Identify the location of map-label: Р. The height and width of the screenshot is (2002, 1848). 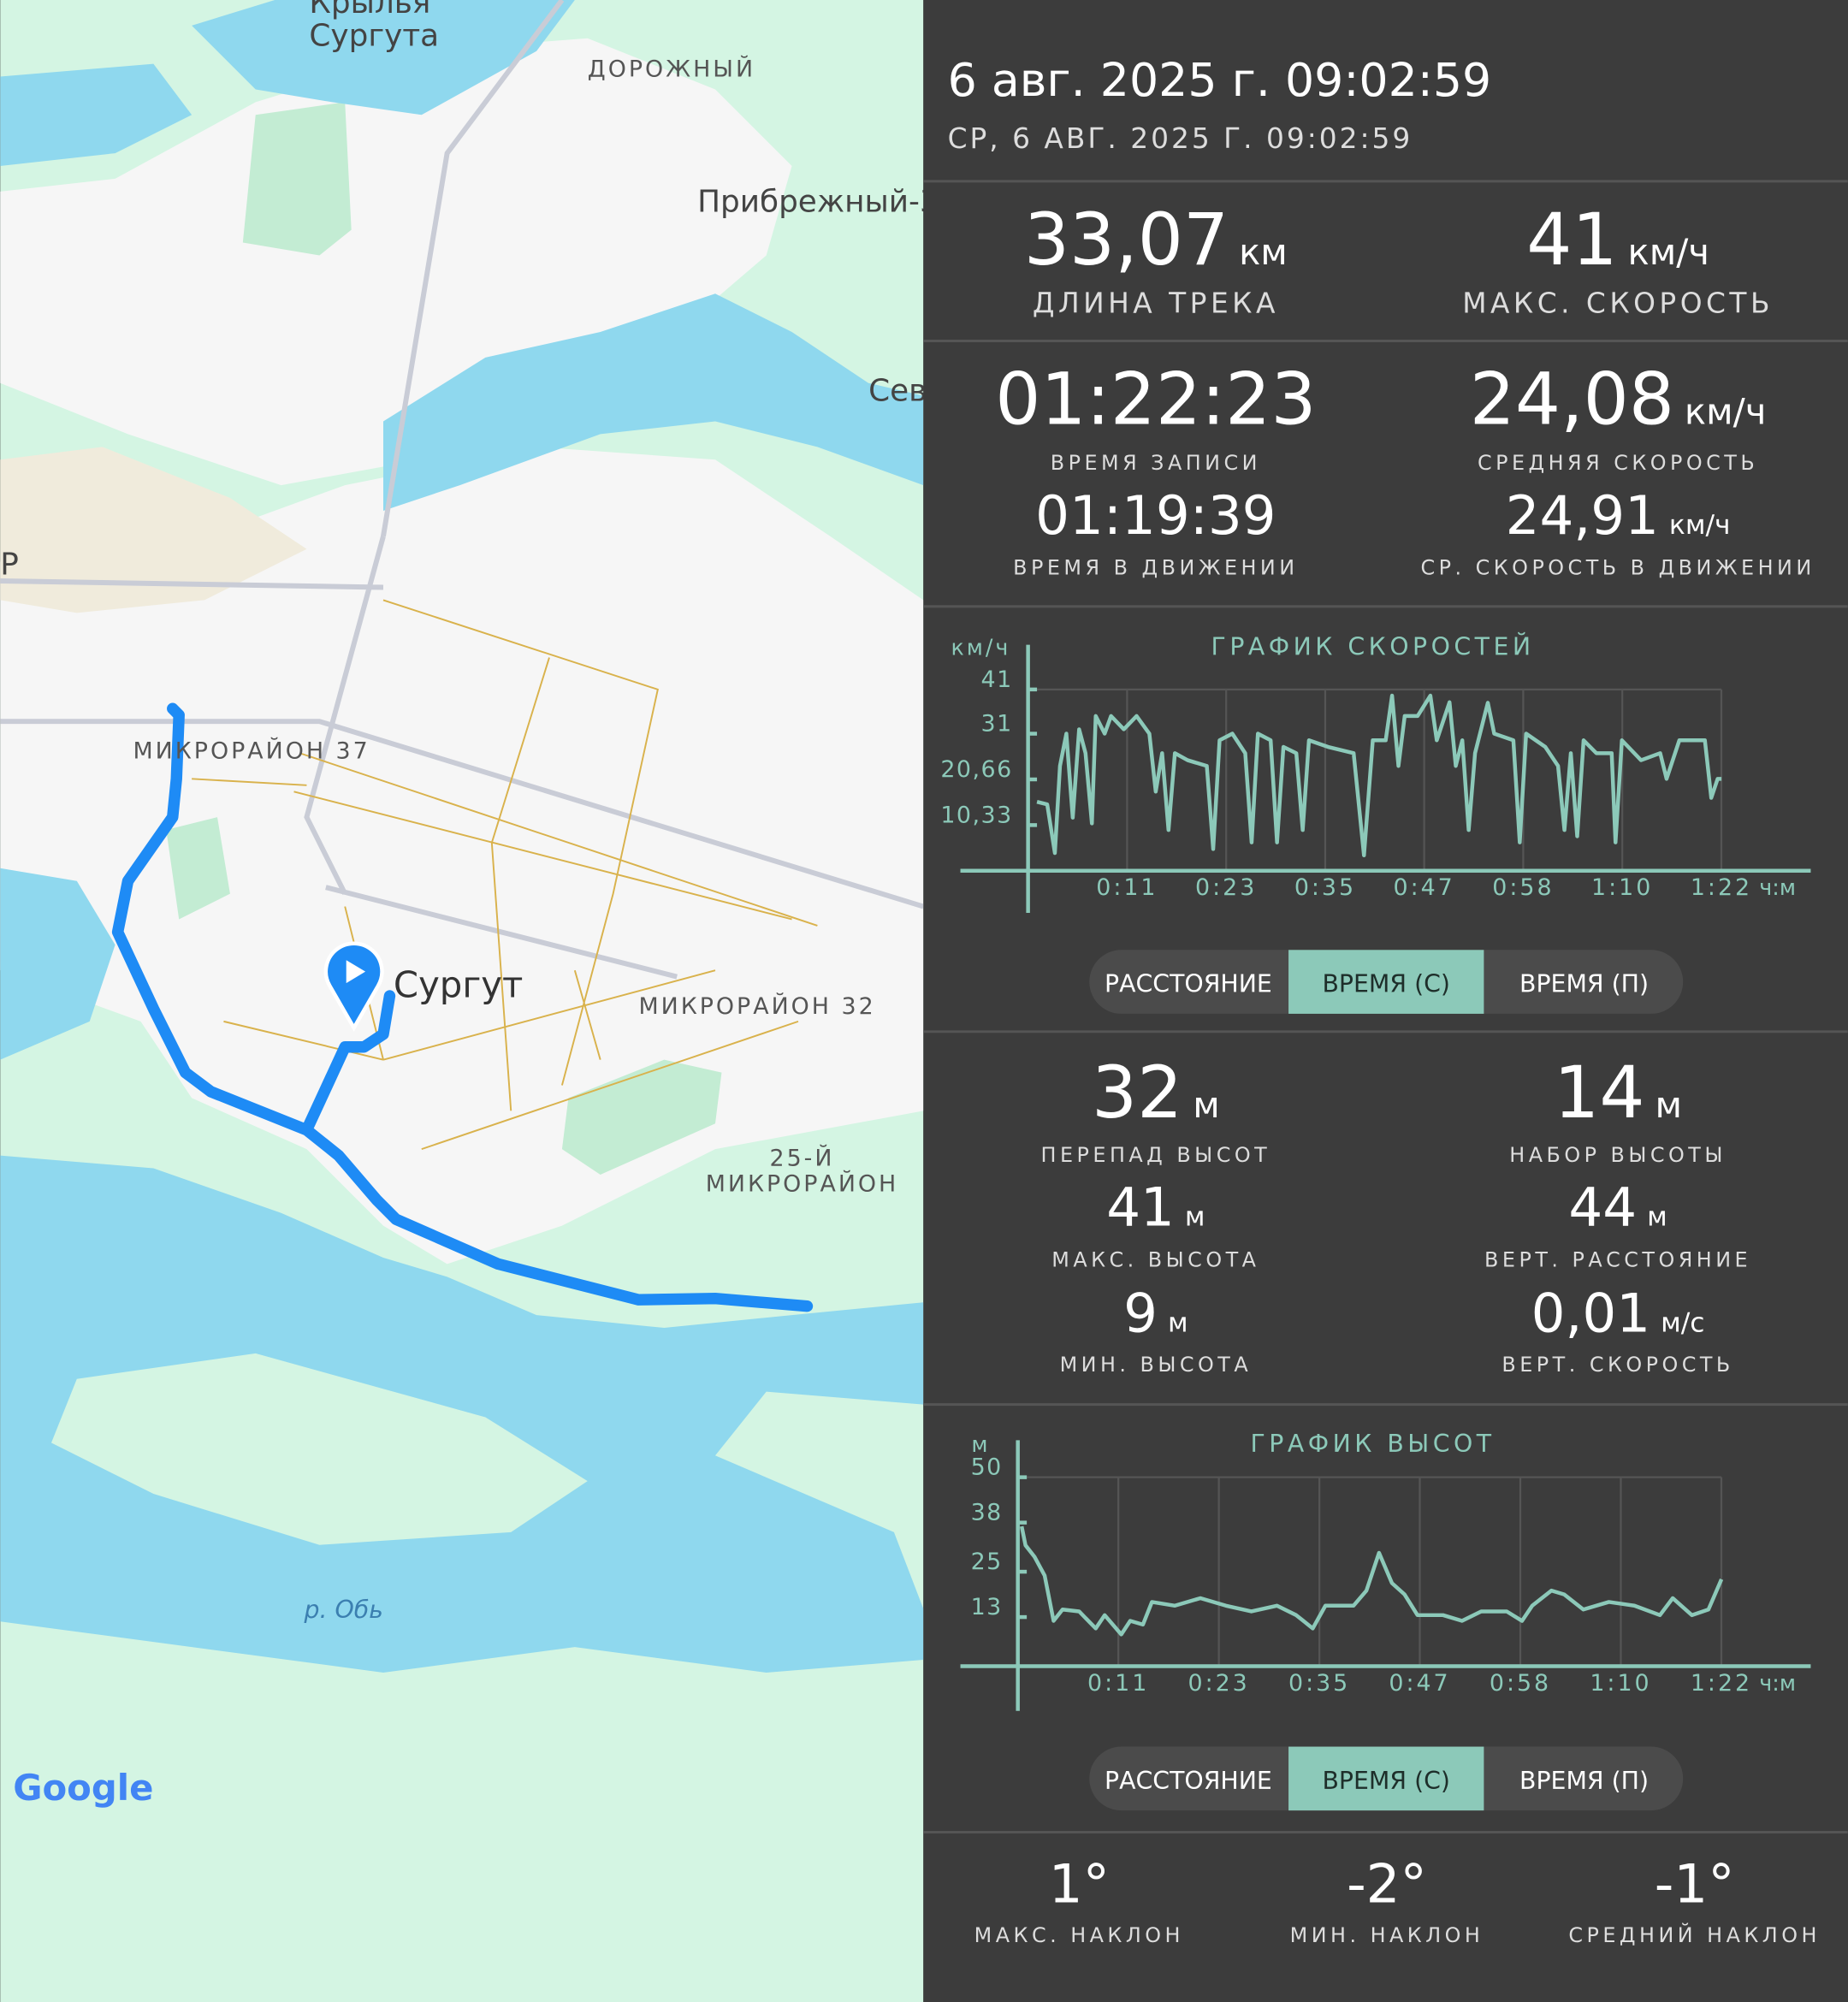
(9, 565).